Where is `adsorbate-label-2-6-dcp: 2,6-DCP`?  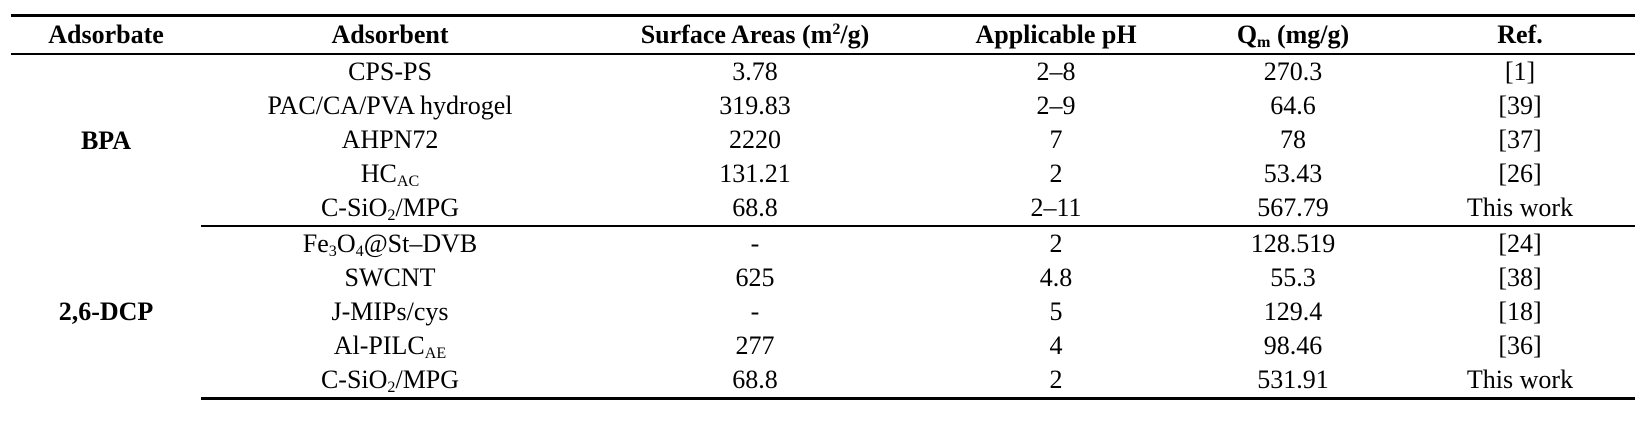 adsorbate-label-2-6-dcp: 2,6-DCP is located at coordinates (106, 312).